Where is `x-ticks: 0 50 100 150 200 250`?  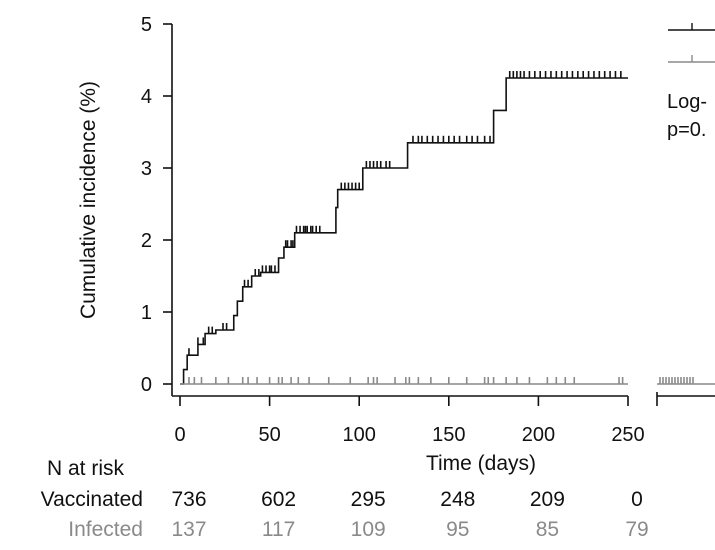 x-ticks: 0 50 100 150 200 250 is located at coordinates (409, 421).